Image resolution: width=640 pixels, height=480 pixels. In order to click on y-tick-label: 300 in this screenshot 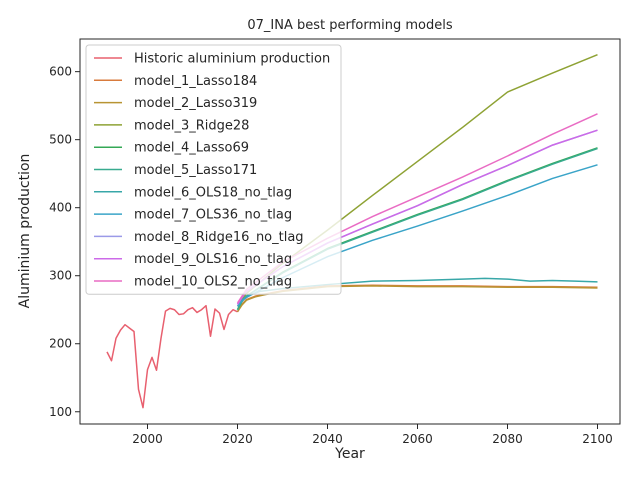, I will do `click(60, 276)`.